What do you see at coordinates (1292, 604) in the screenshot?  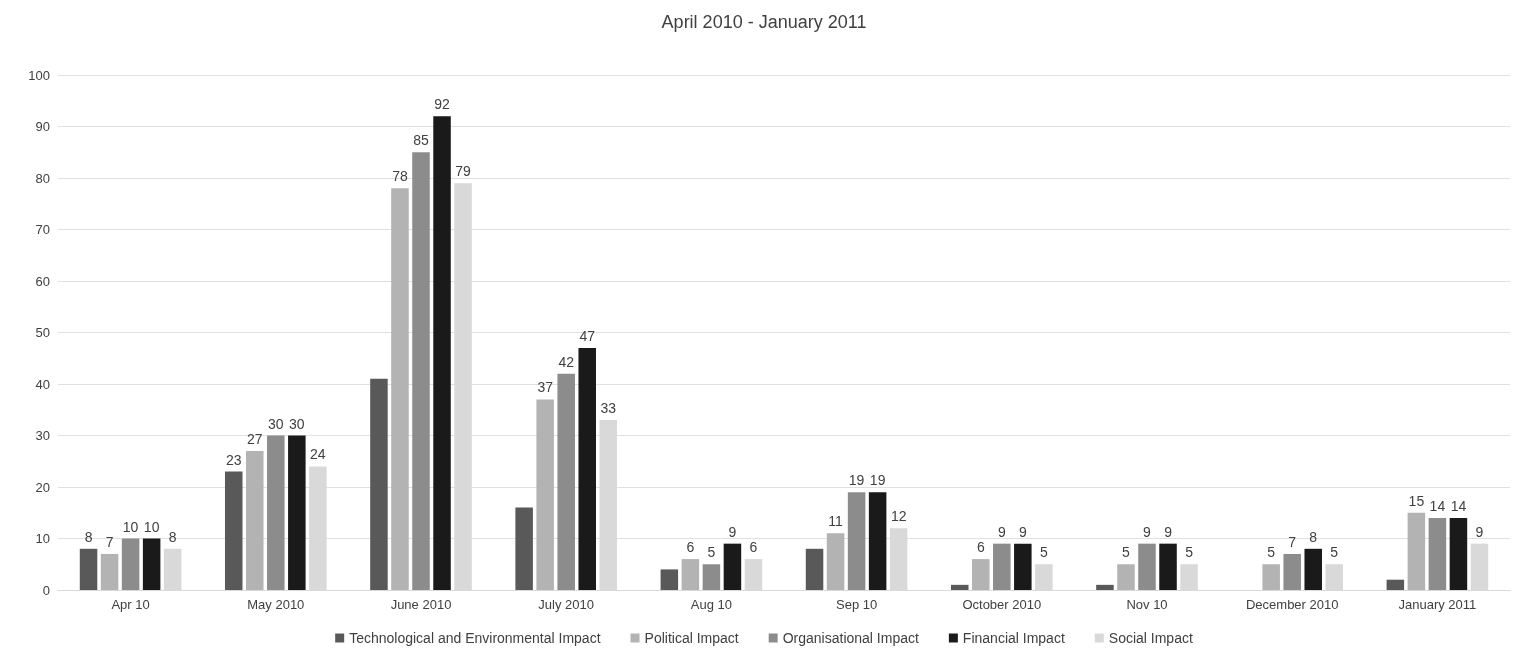 I see `x-tick-label: December 2010` at bounding box center [1292, 604].